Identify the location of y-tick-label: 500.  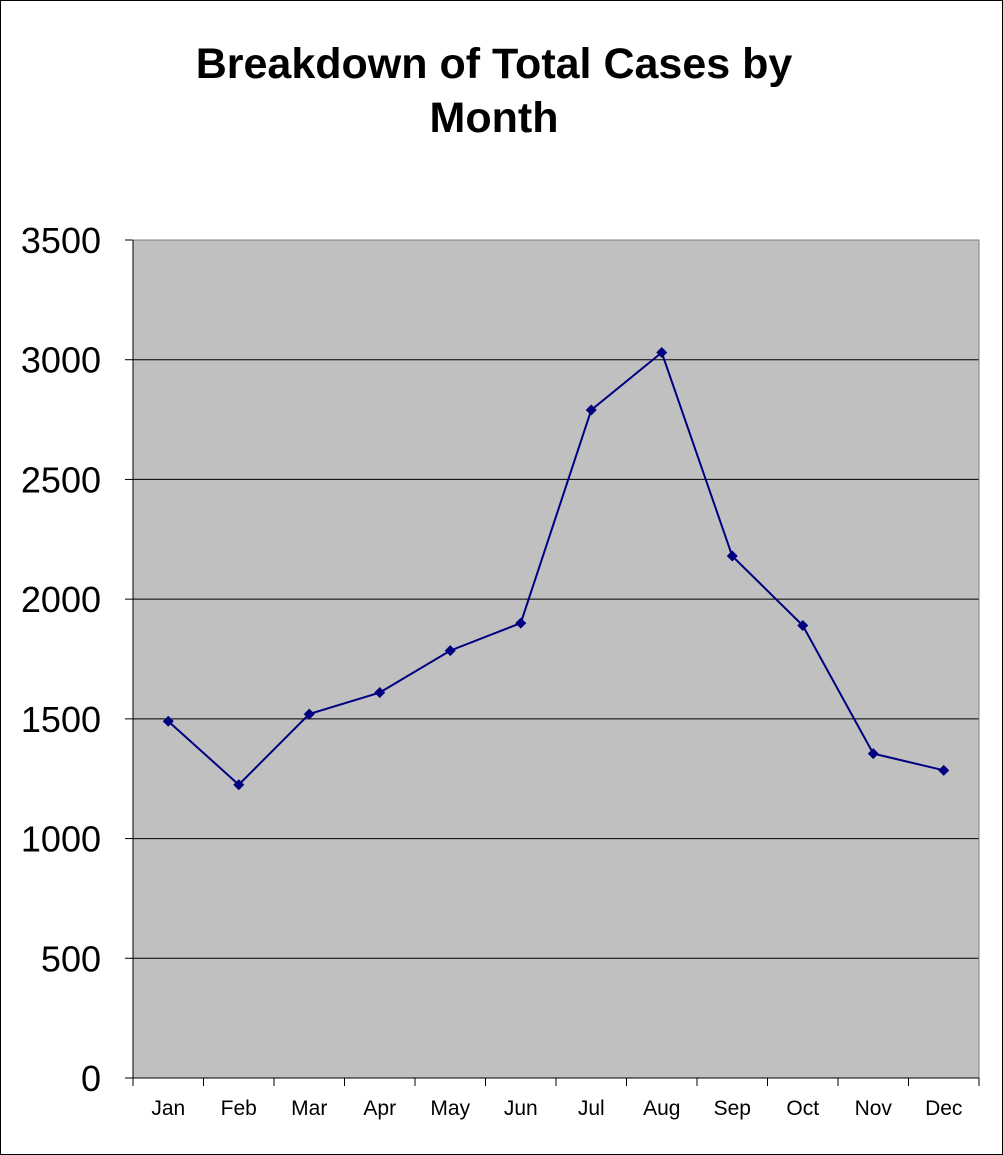
(71, 958).